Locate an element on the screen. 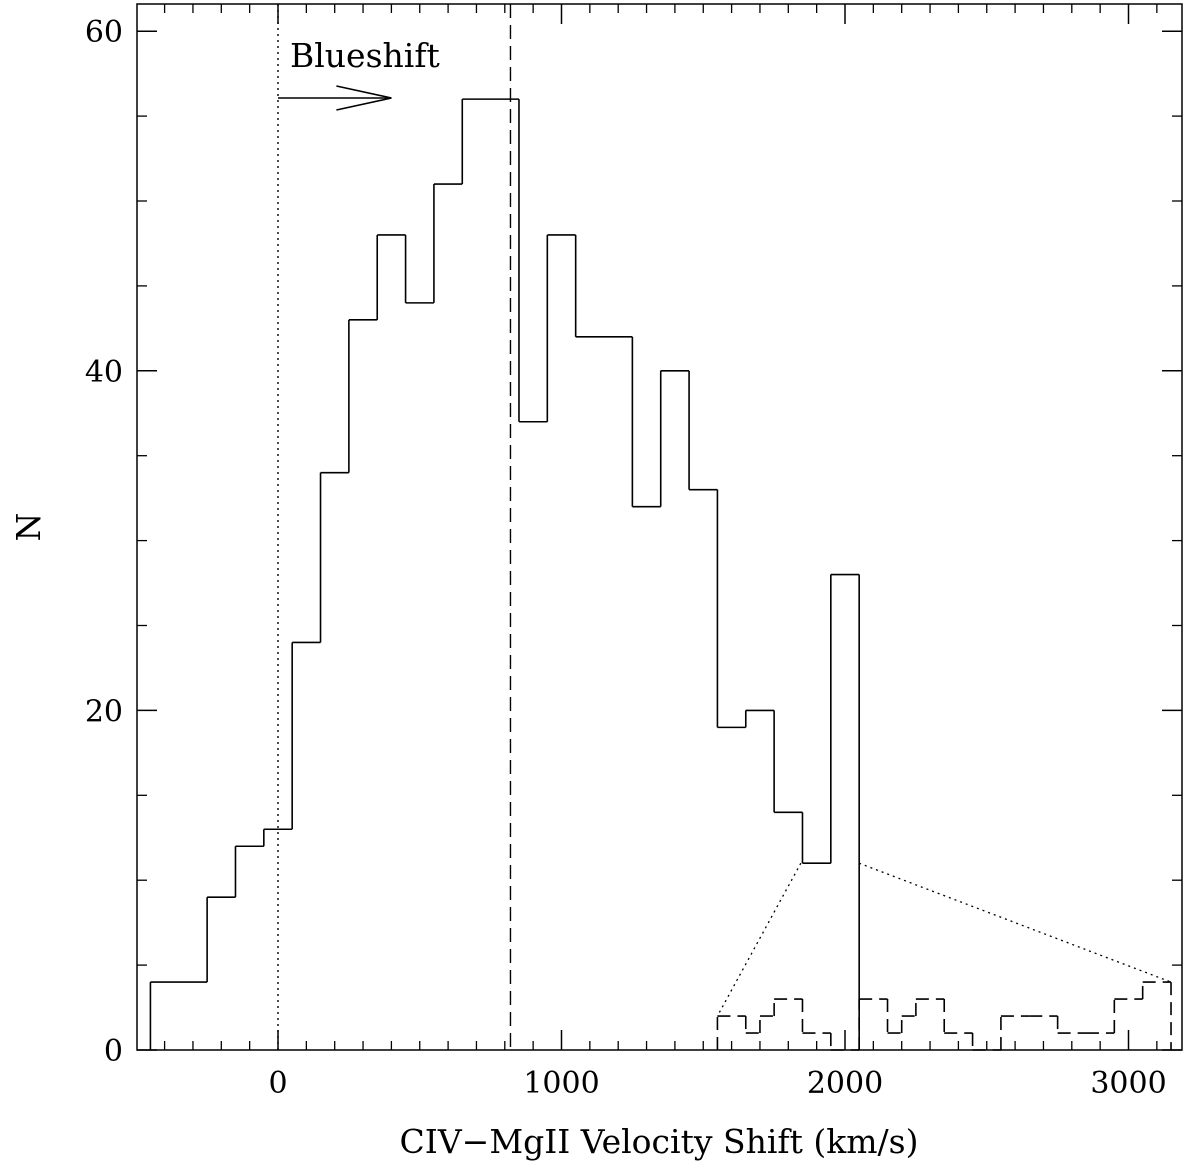  zoom-connector-left is located at coordinates (759, 939).